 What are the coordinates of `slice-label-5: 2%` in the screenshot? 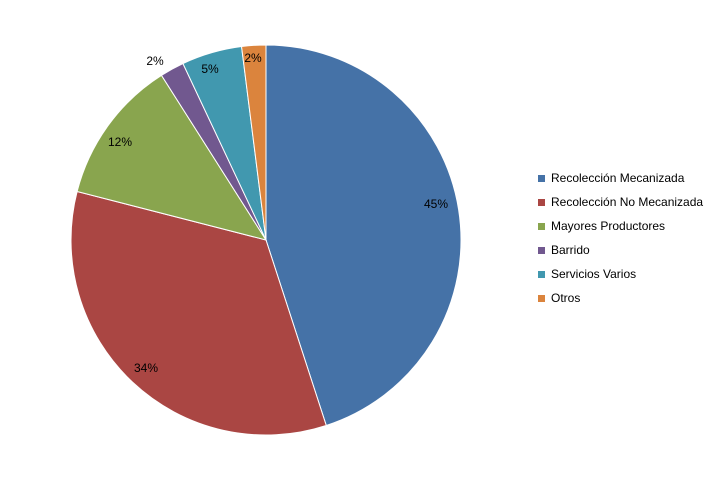 It's located at (253, 58).